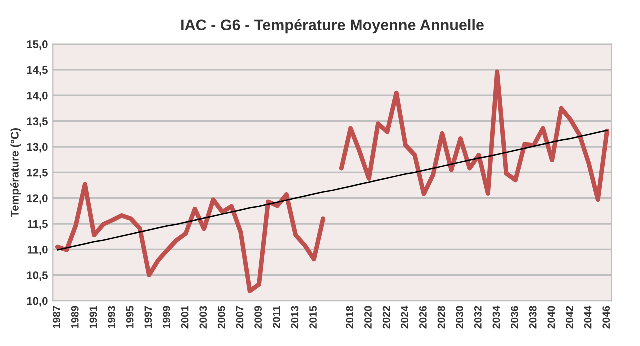 The width and height of the screenshot is (640, 346). What do you see at coordinates (423, 317) in the screenshot?
I see `x-tick-label: 2026` at bounding box center [423, 317].